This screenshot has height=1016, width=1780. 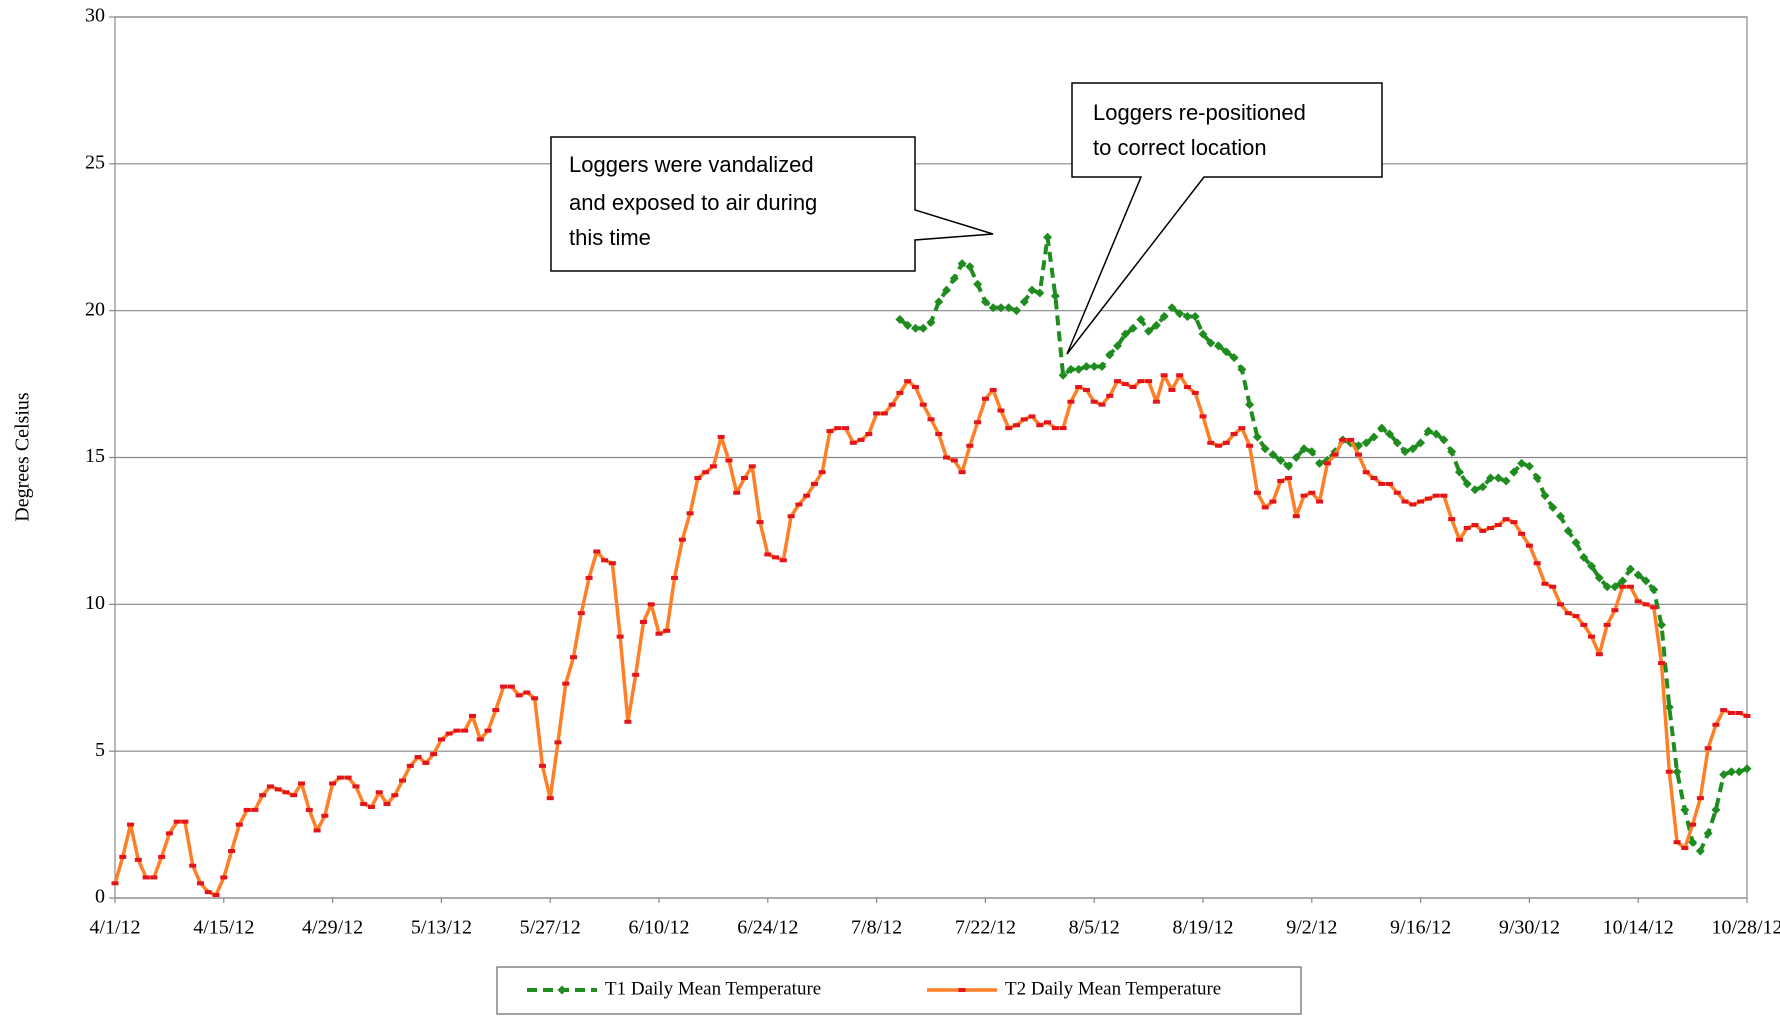 What do you see at coordinates (1745, 928) in the screenshot?
I see `x-tick-label: 10/28/12` at bounding box center [1745, 928].